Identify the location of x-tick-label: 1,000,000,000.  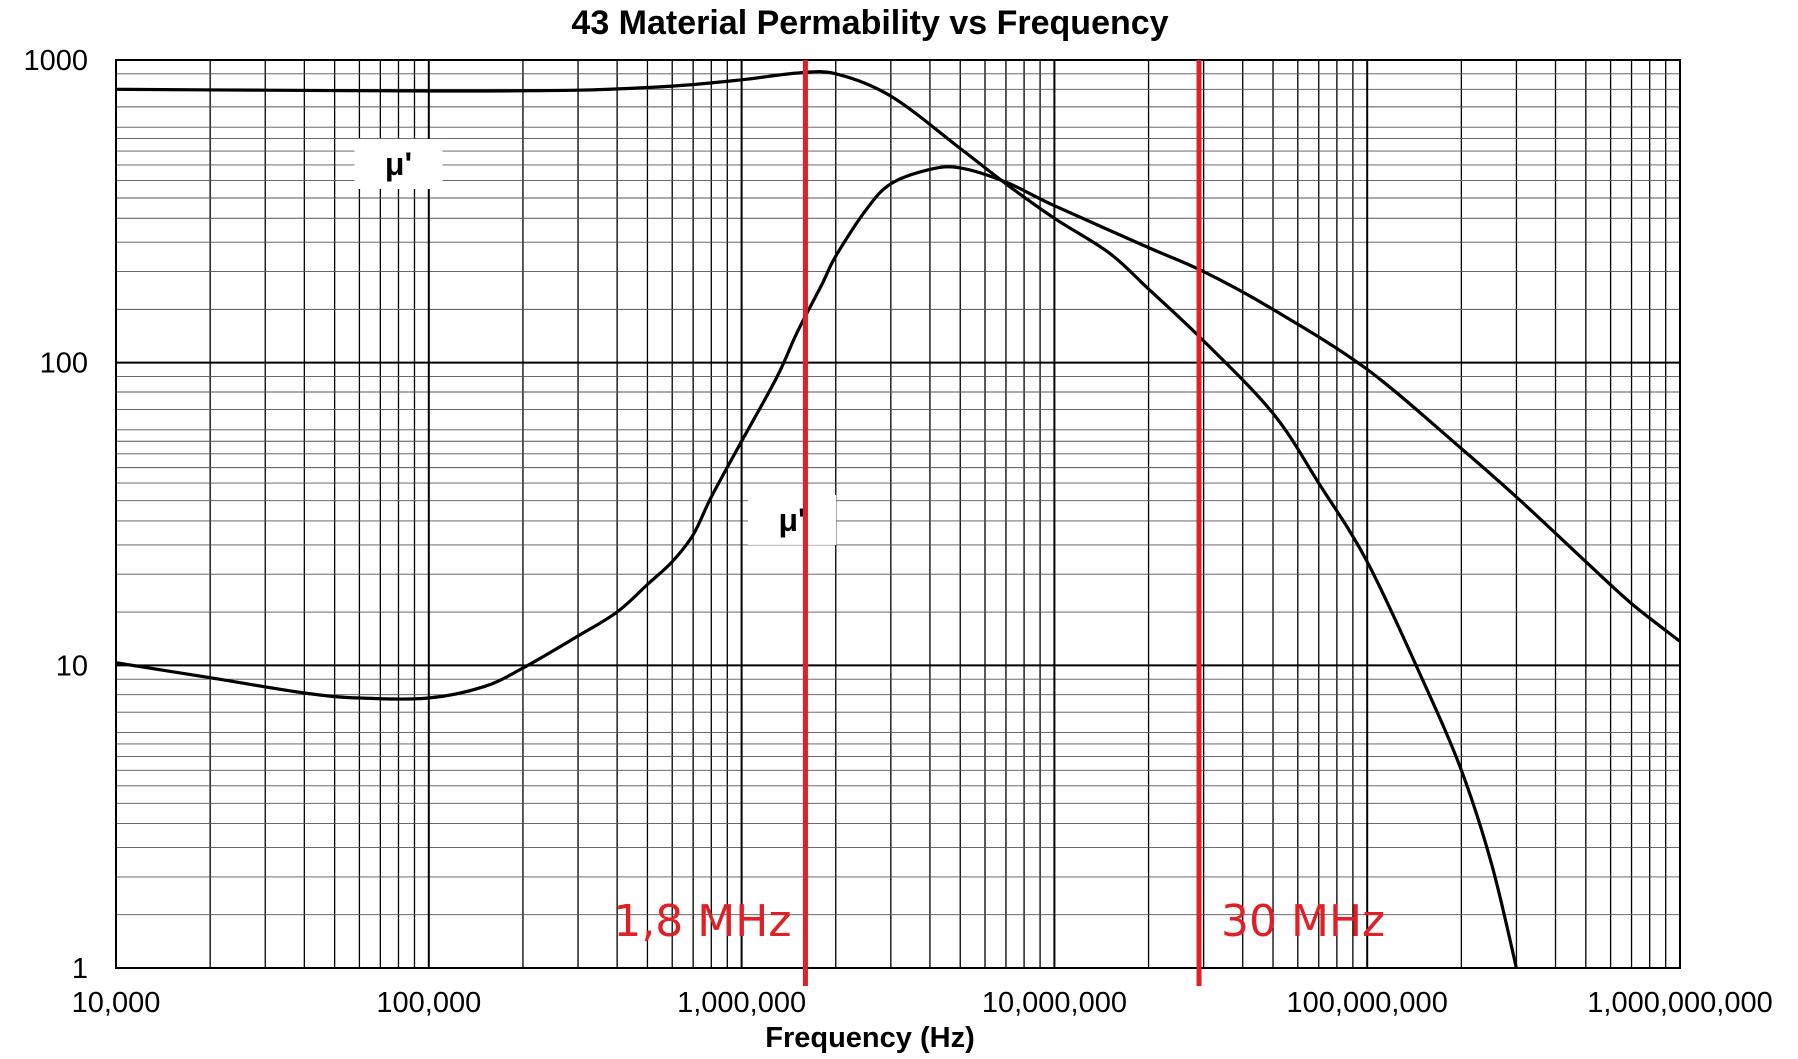
(1679, 1003).